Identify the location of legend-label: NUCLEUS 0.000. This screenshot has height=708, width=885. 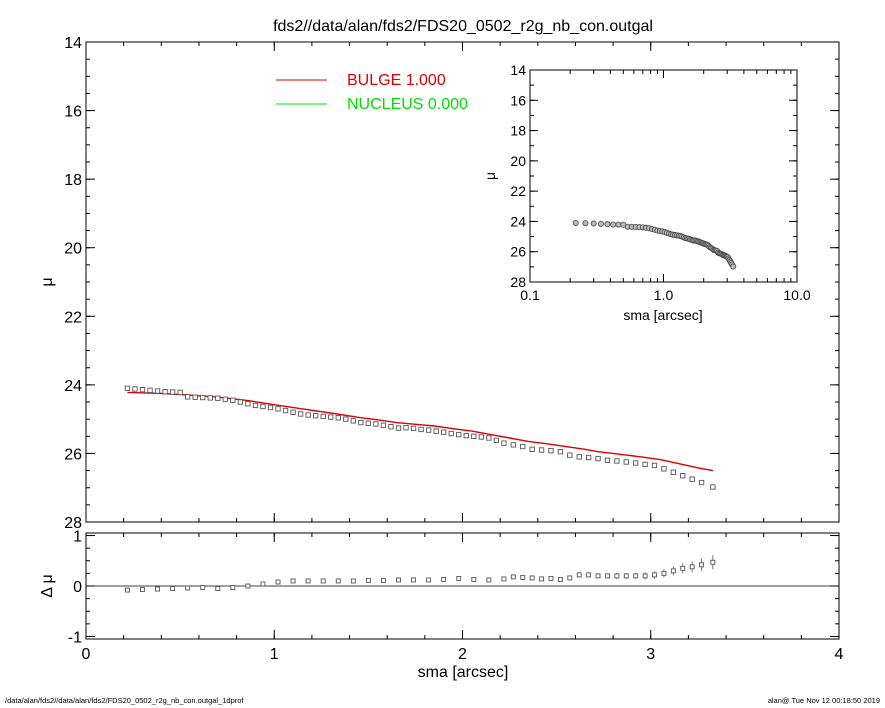
(407, 104).